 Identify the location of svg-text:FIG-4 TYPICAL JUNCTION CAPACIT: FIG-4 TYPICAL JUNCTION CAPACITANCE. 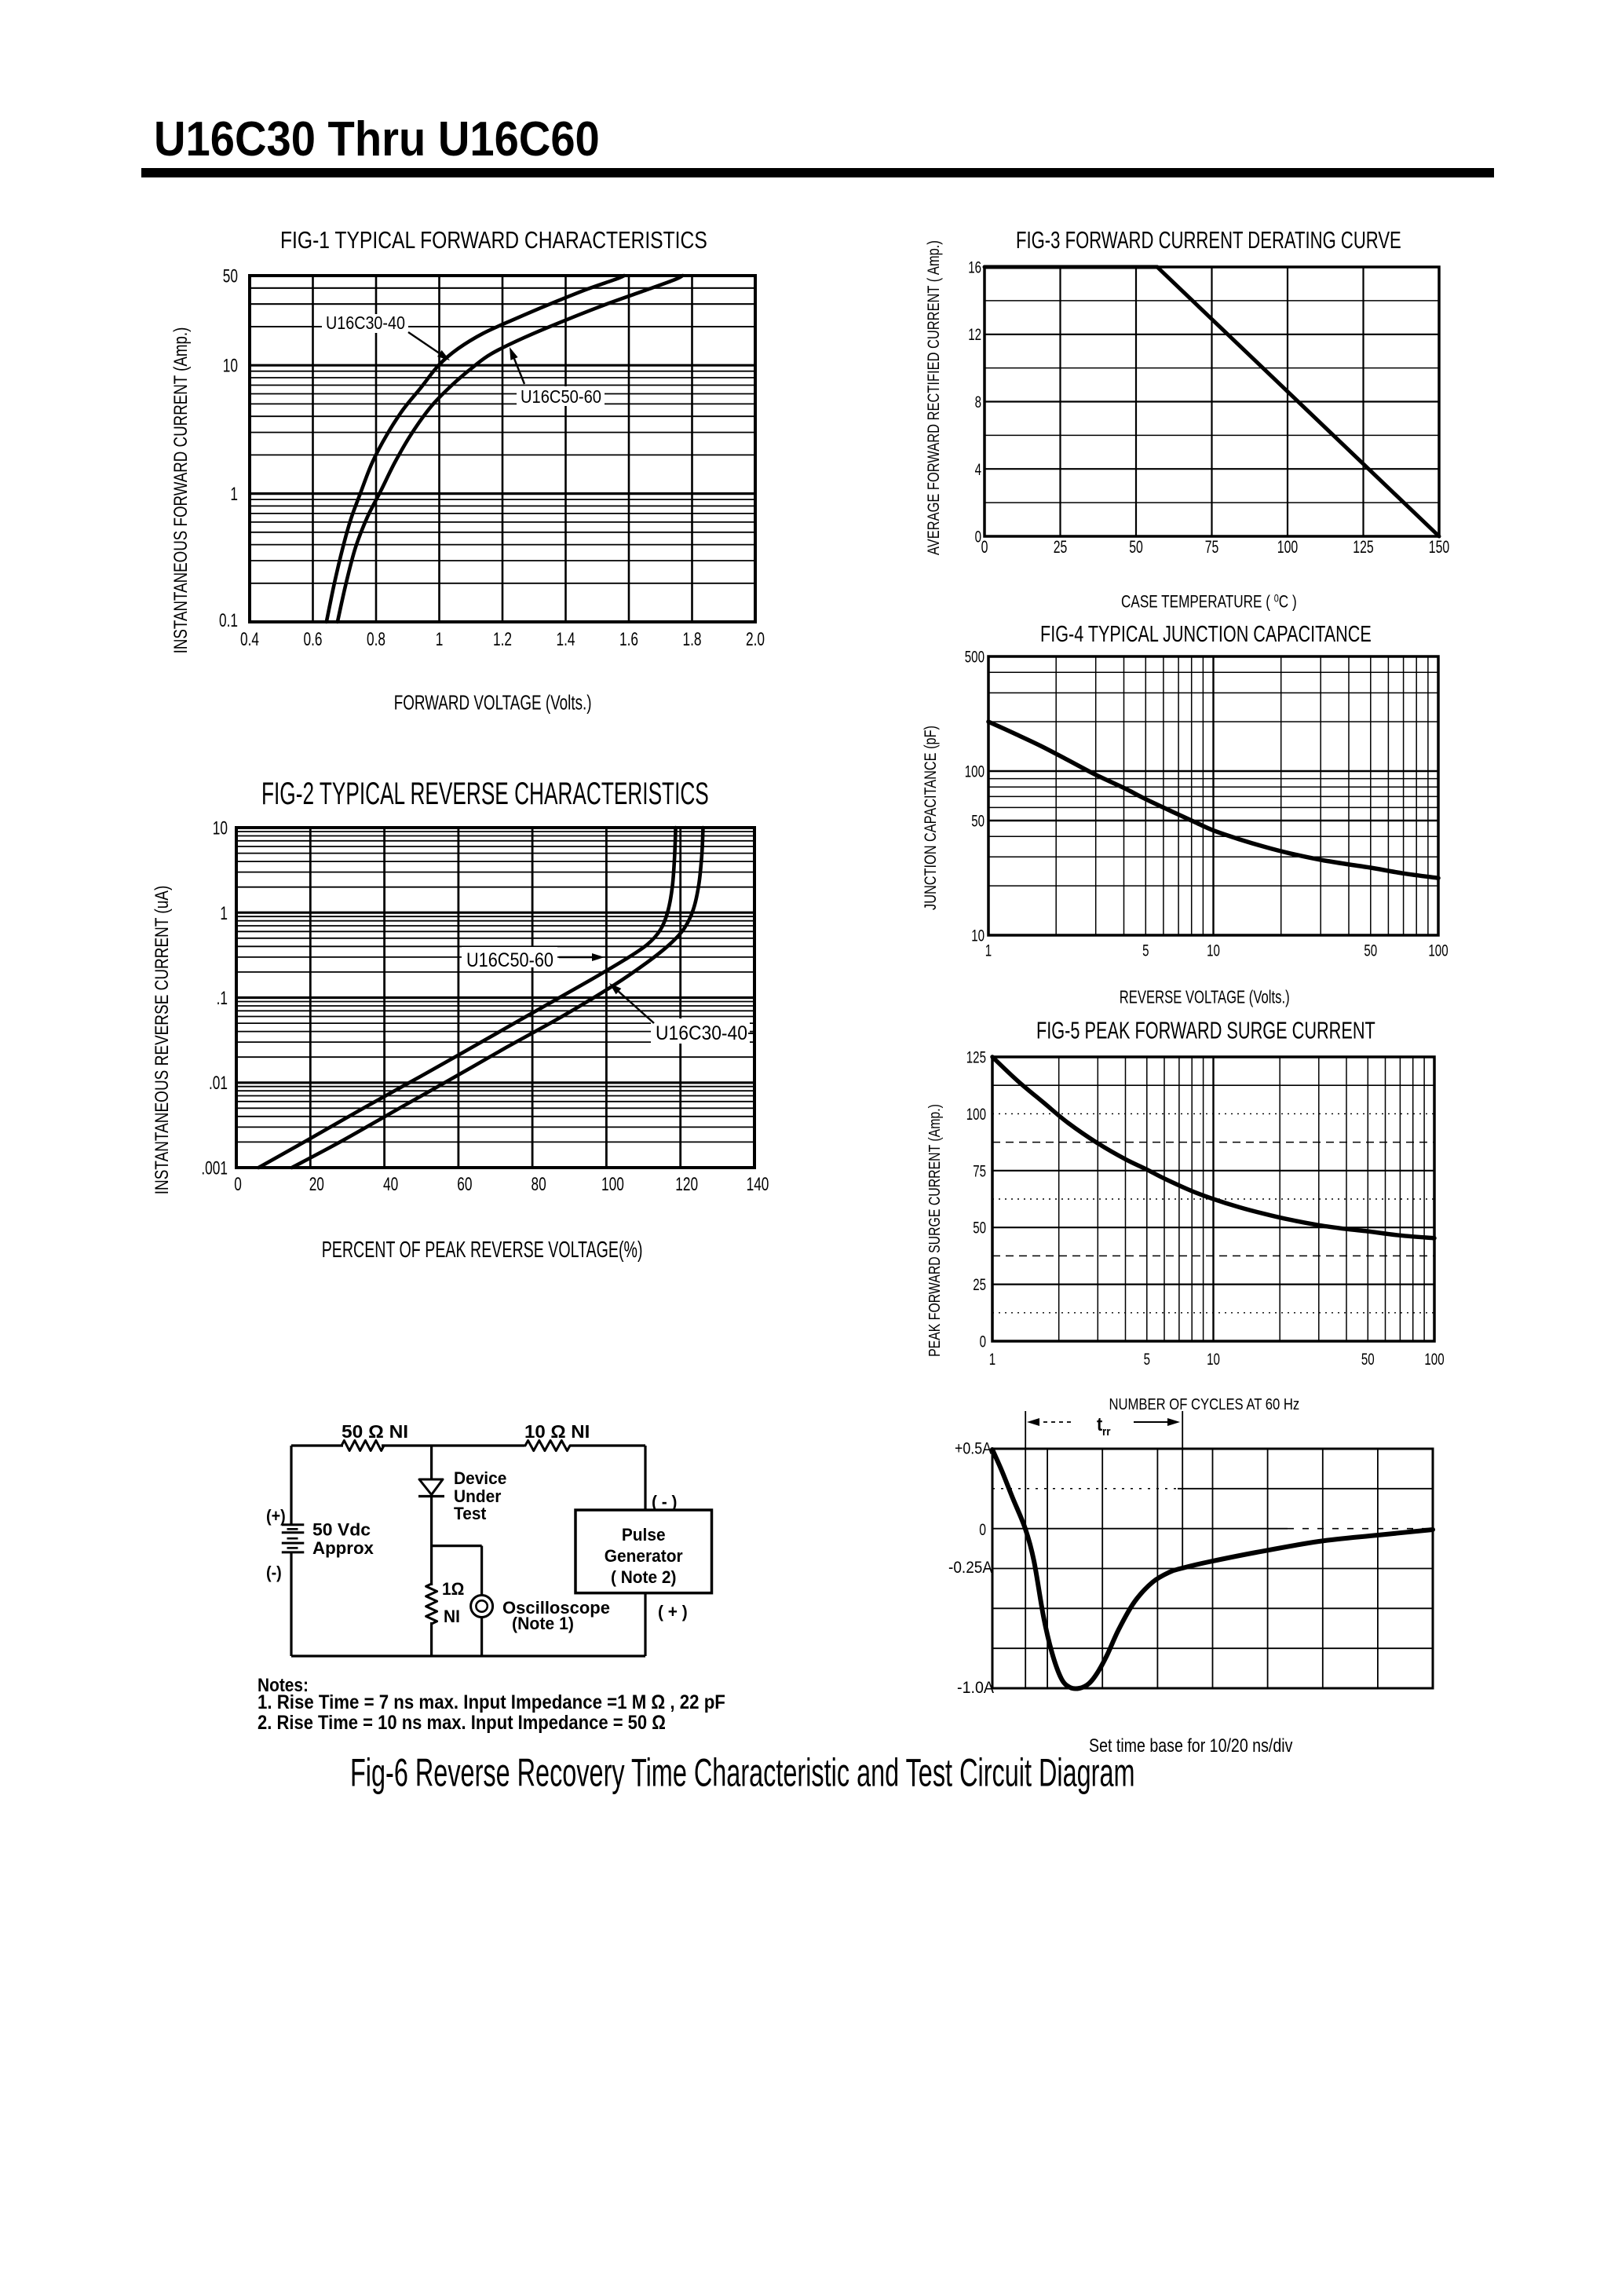
(1206, 634).